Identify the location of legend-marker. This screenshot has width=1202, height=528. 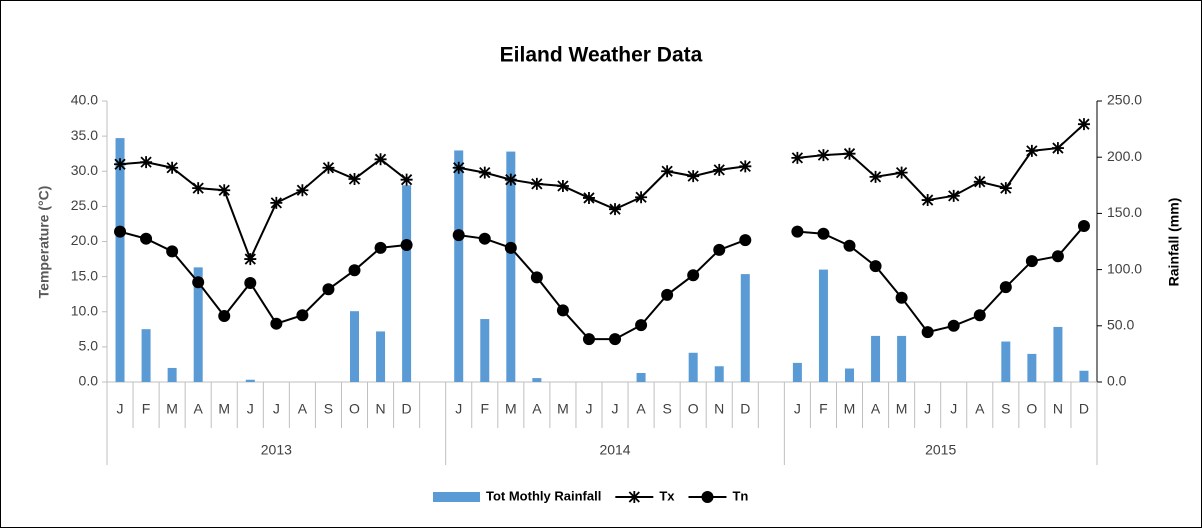
(707, 497).